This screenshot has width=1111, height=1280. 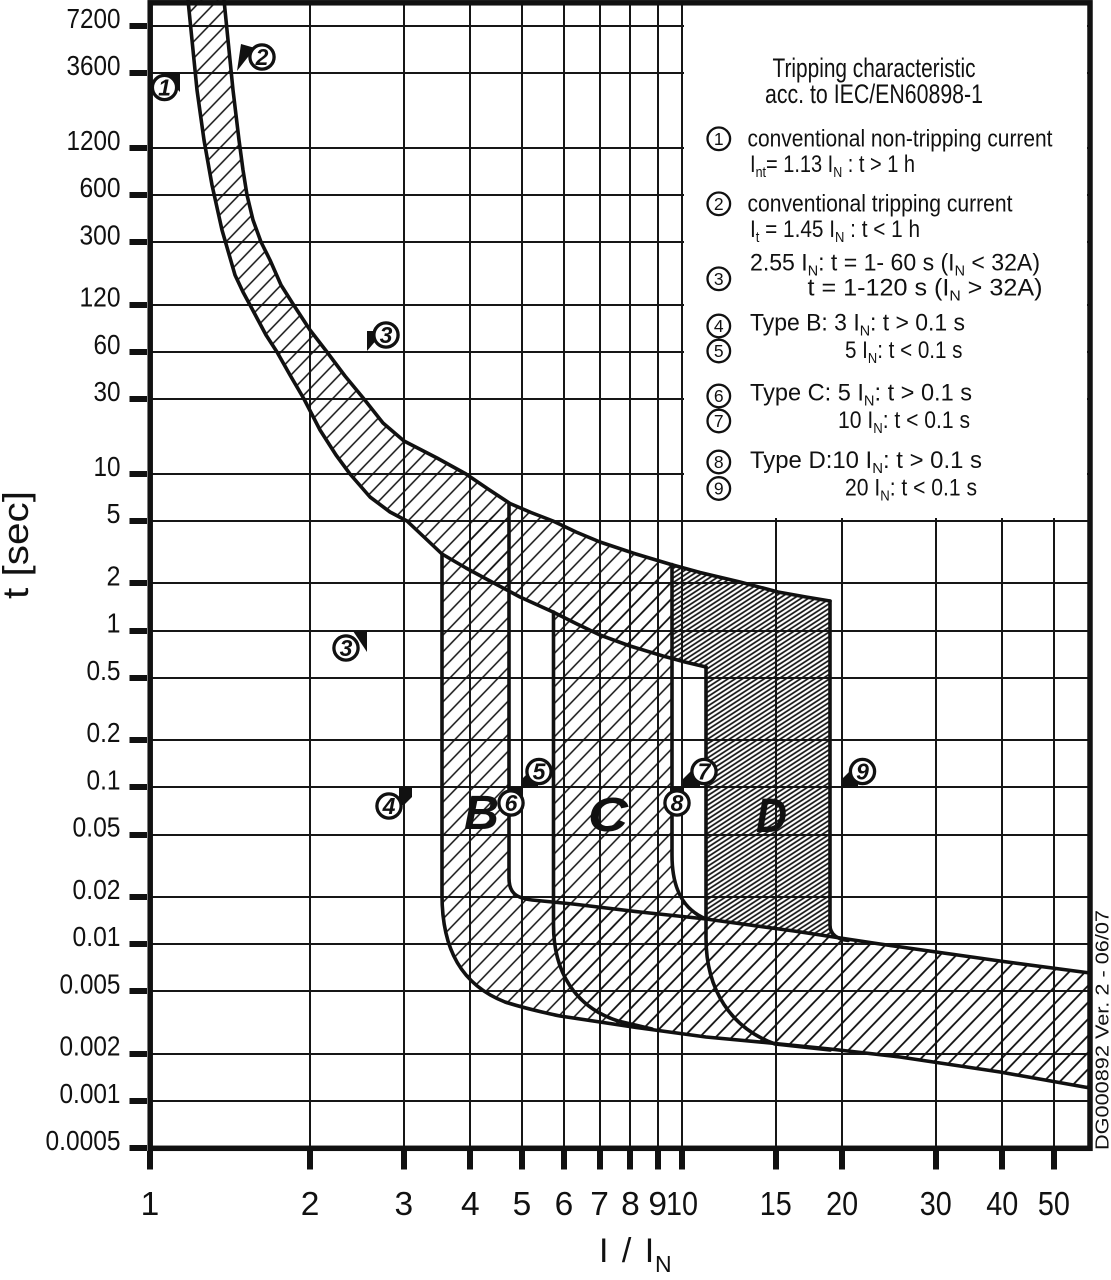 What do you see at coordinates (97, 889) in the screenshot?
I see `svg-text: 0.02` at bounding box center [97, 889].